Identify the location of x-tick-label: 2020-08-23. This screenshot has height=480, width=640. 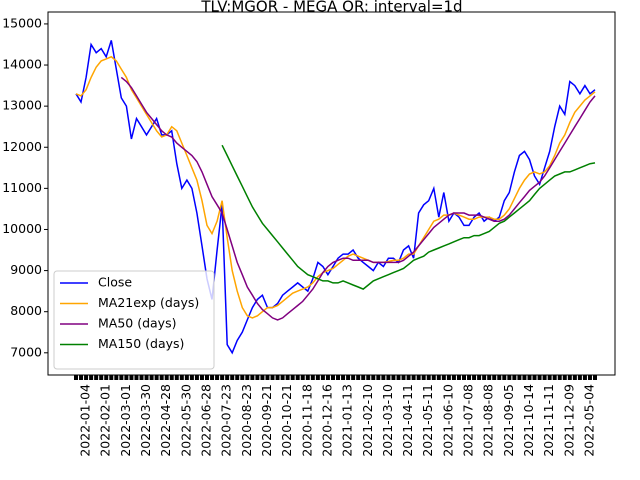
(246, 420).